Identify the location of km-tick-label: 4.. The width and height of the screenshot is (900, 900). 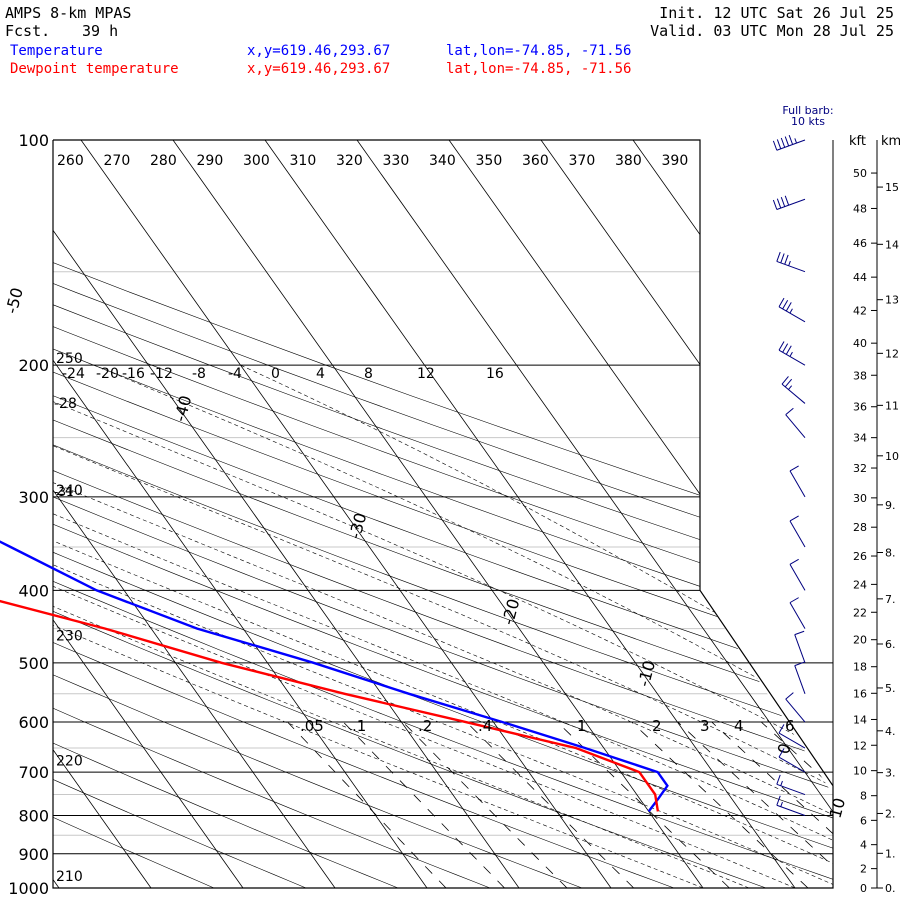
(890, 731).